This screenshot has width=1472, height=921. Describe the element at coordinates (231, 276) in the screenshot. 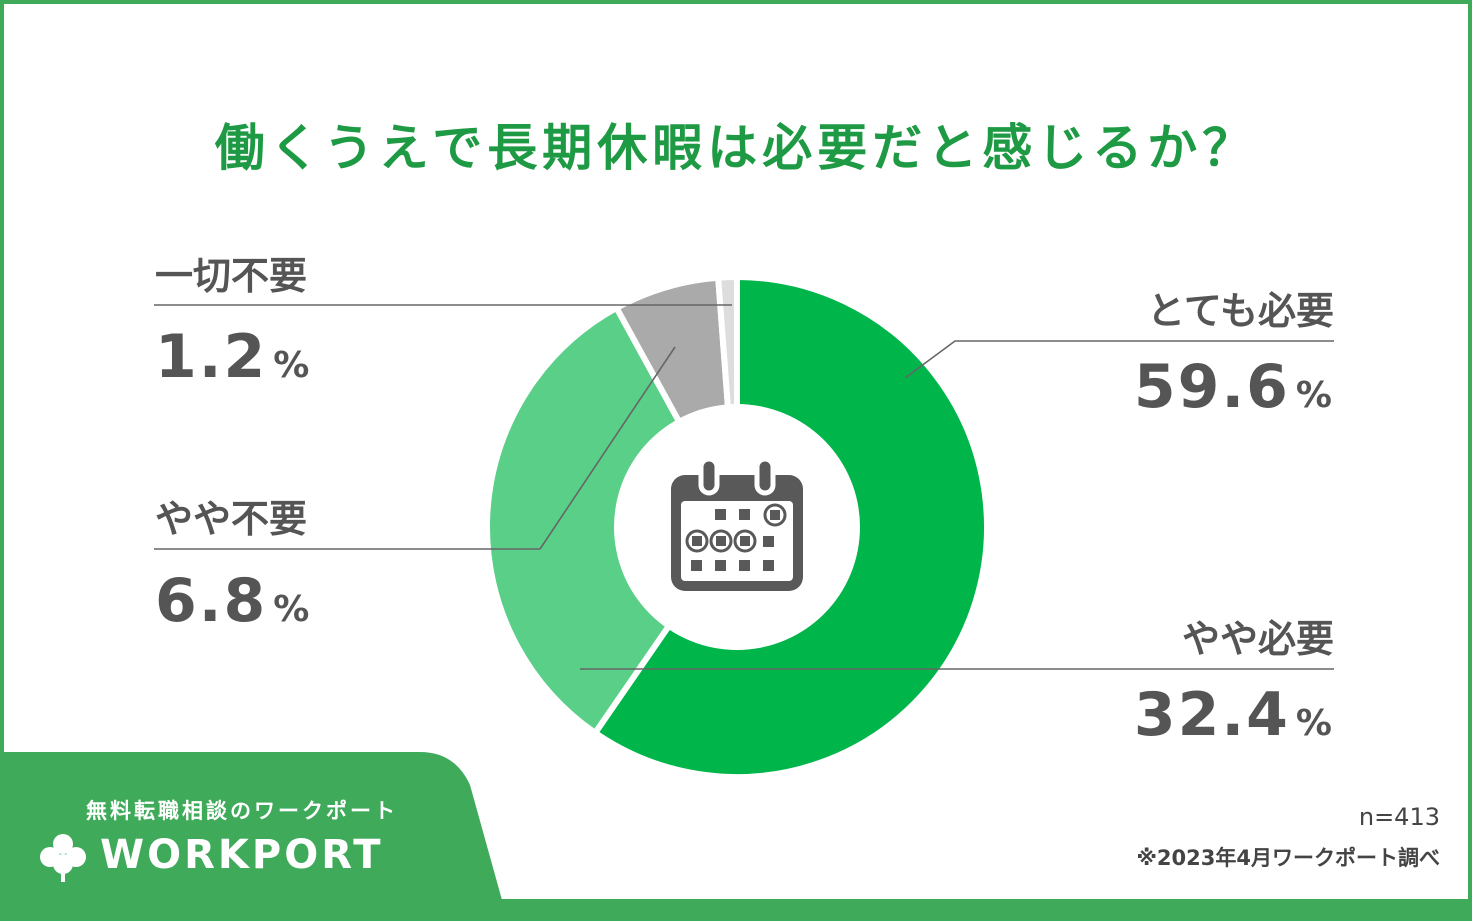

I see `label-slice-3-name: 一切不要` at that location.